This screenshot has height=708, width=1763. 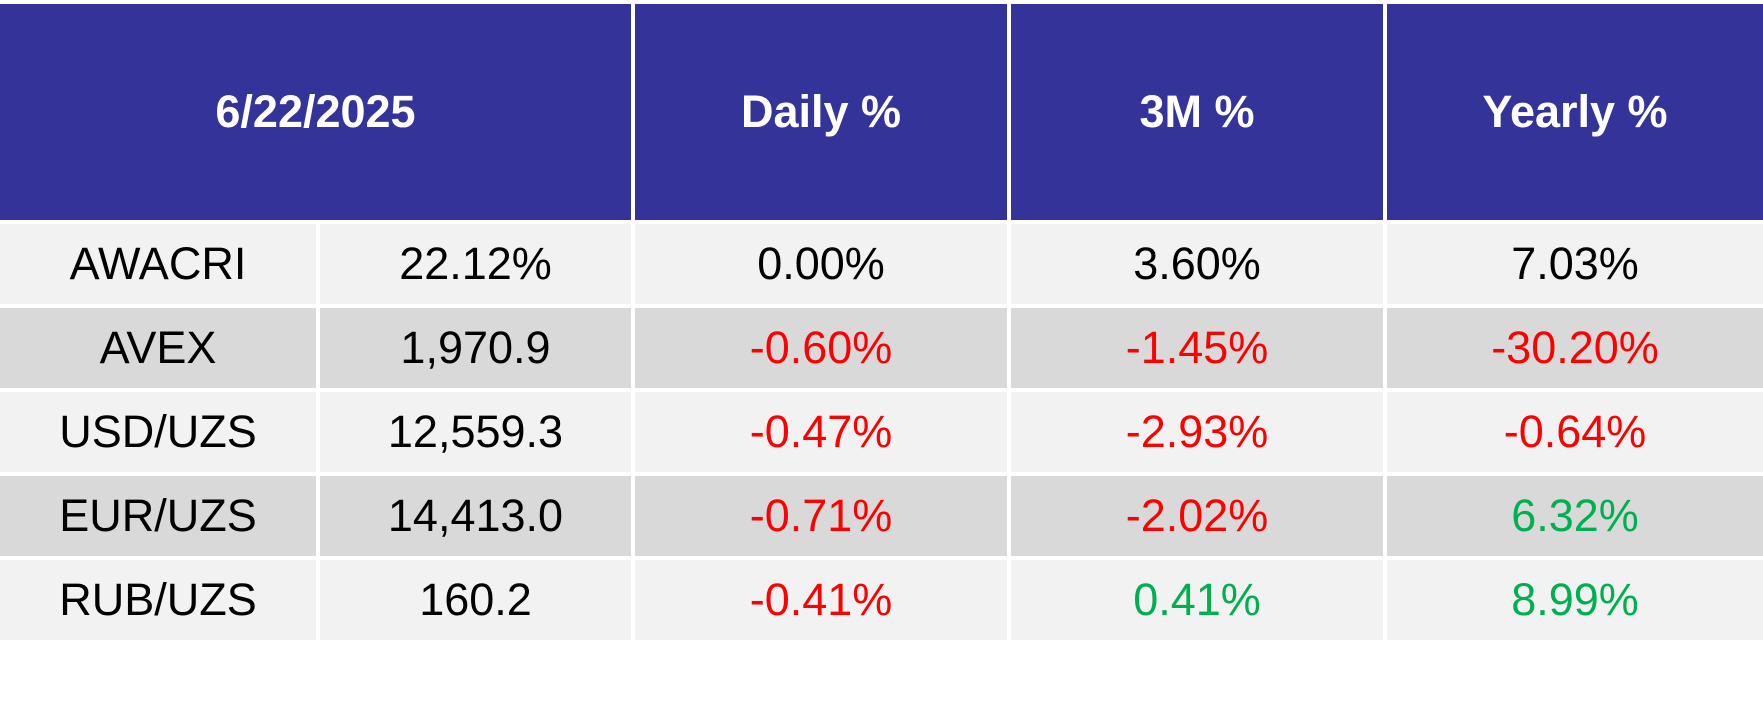 I want to click on table-row: AVEX 1,970.9 -0.60% -1.45% -30.20%, so click(x=881, y=348).